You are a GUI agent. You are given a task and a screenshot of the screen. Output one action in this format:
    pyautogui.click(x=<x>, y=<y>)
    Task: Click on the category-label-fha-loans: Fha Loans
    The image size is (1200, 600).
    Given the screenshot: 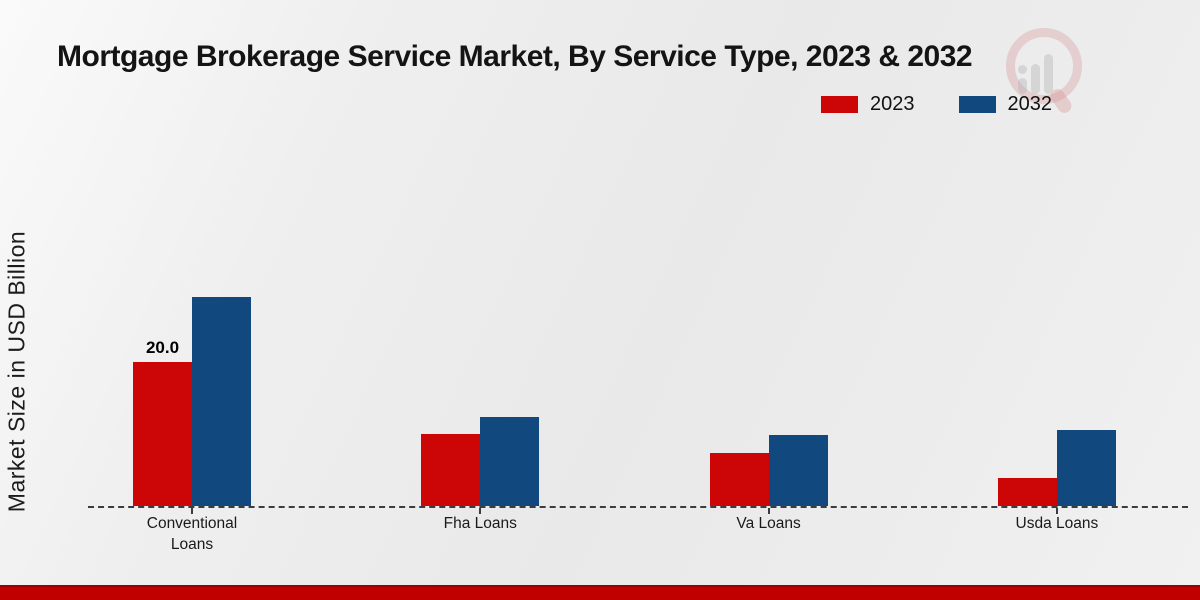 What is the action you would take?
    pyautogui.click(x=480, y=523)
    